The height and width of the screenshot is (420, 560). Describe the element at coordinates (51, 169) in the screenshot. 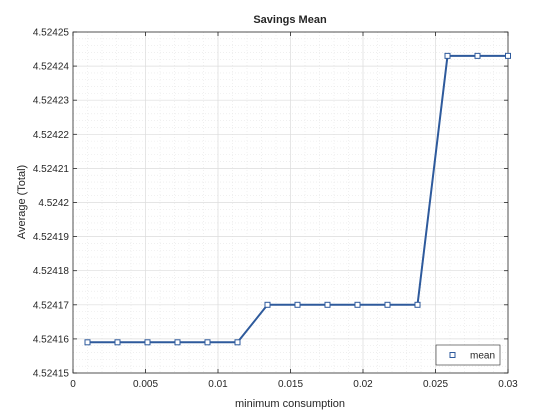

I see `y-tick-label: 4.52421` at that location.